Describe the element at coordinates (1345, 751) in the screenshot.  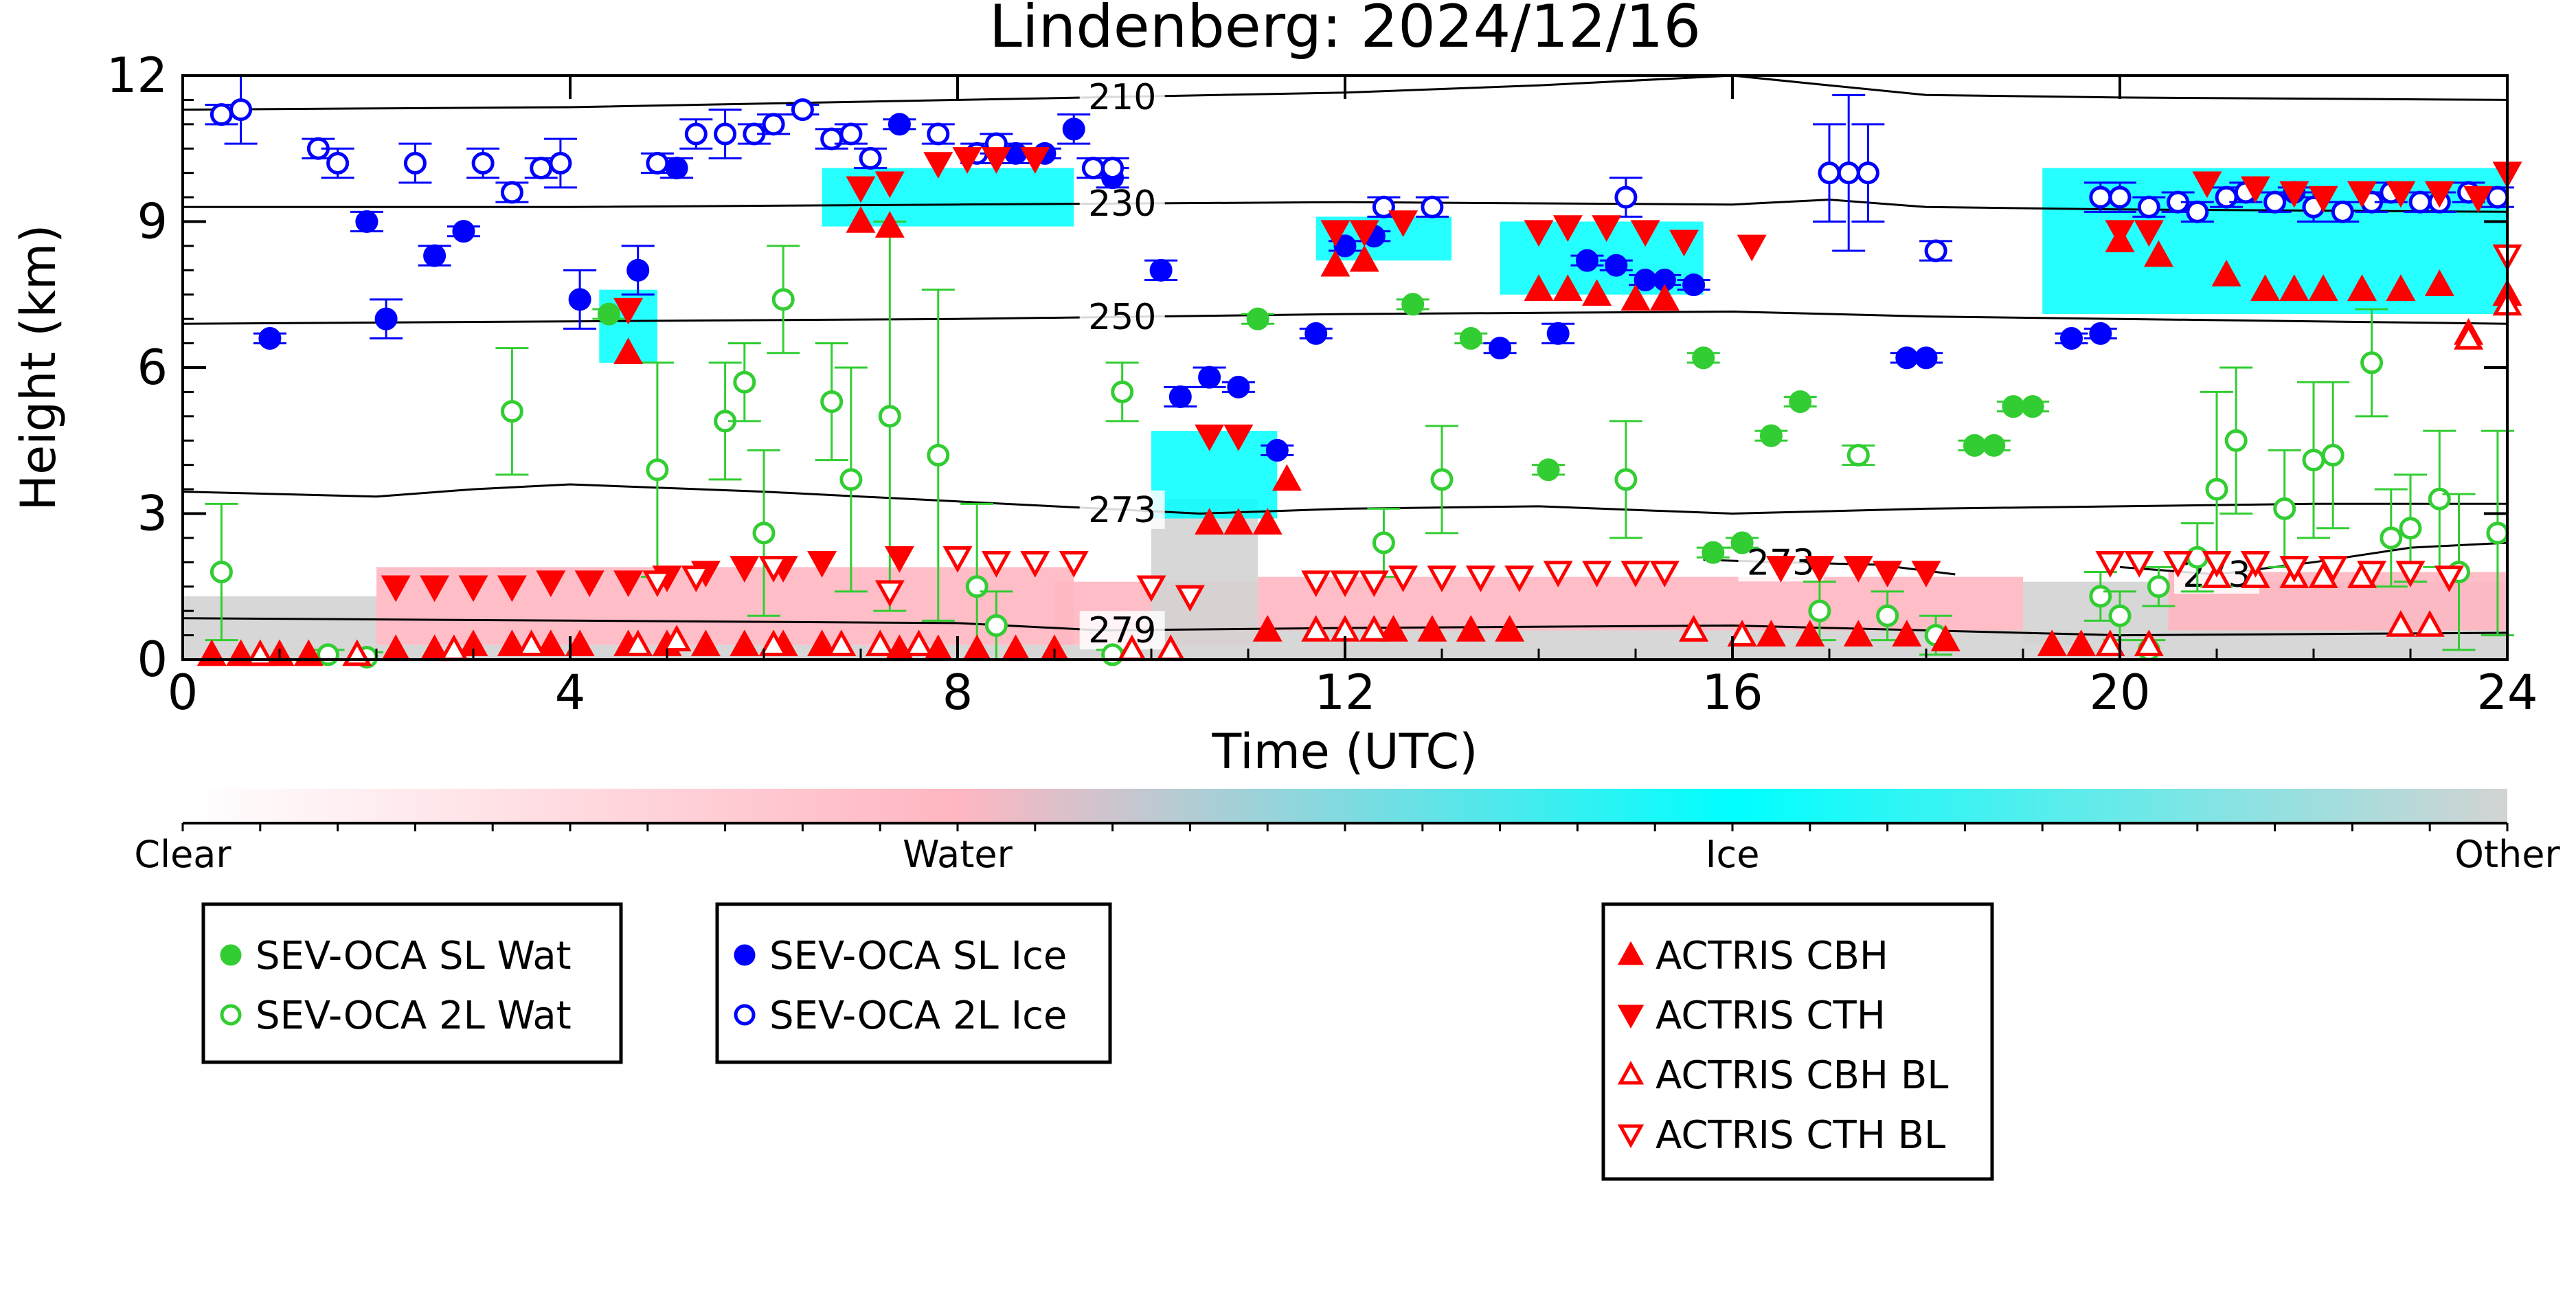
I see `x-axis-label: Time (UTC)` at that location.